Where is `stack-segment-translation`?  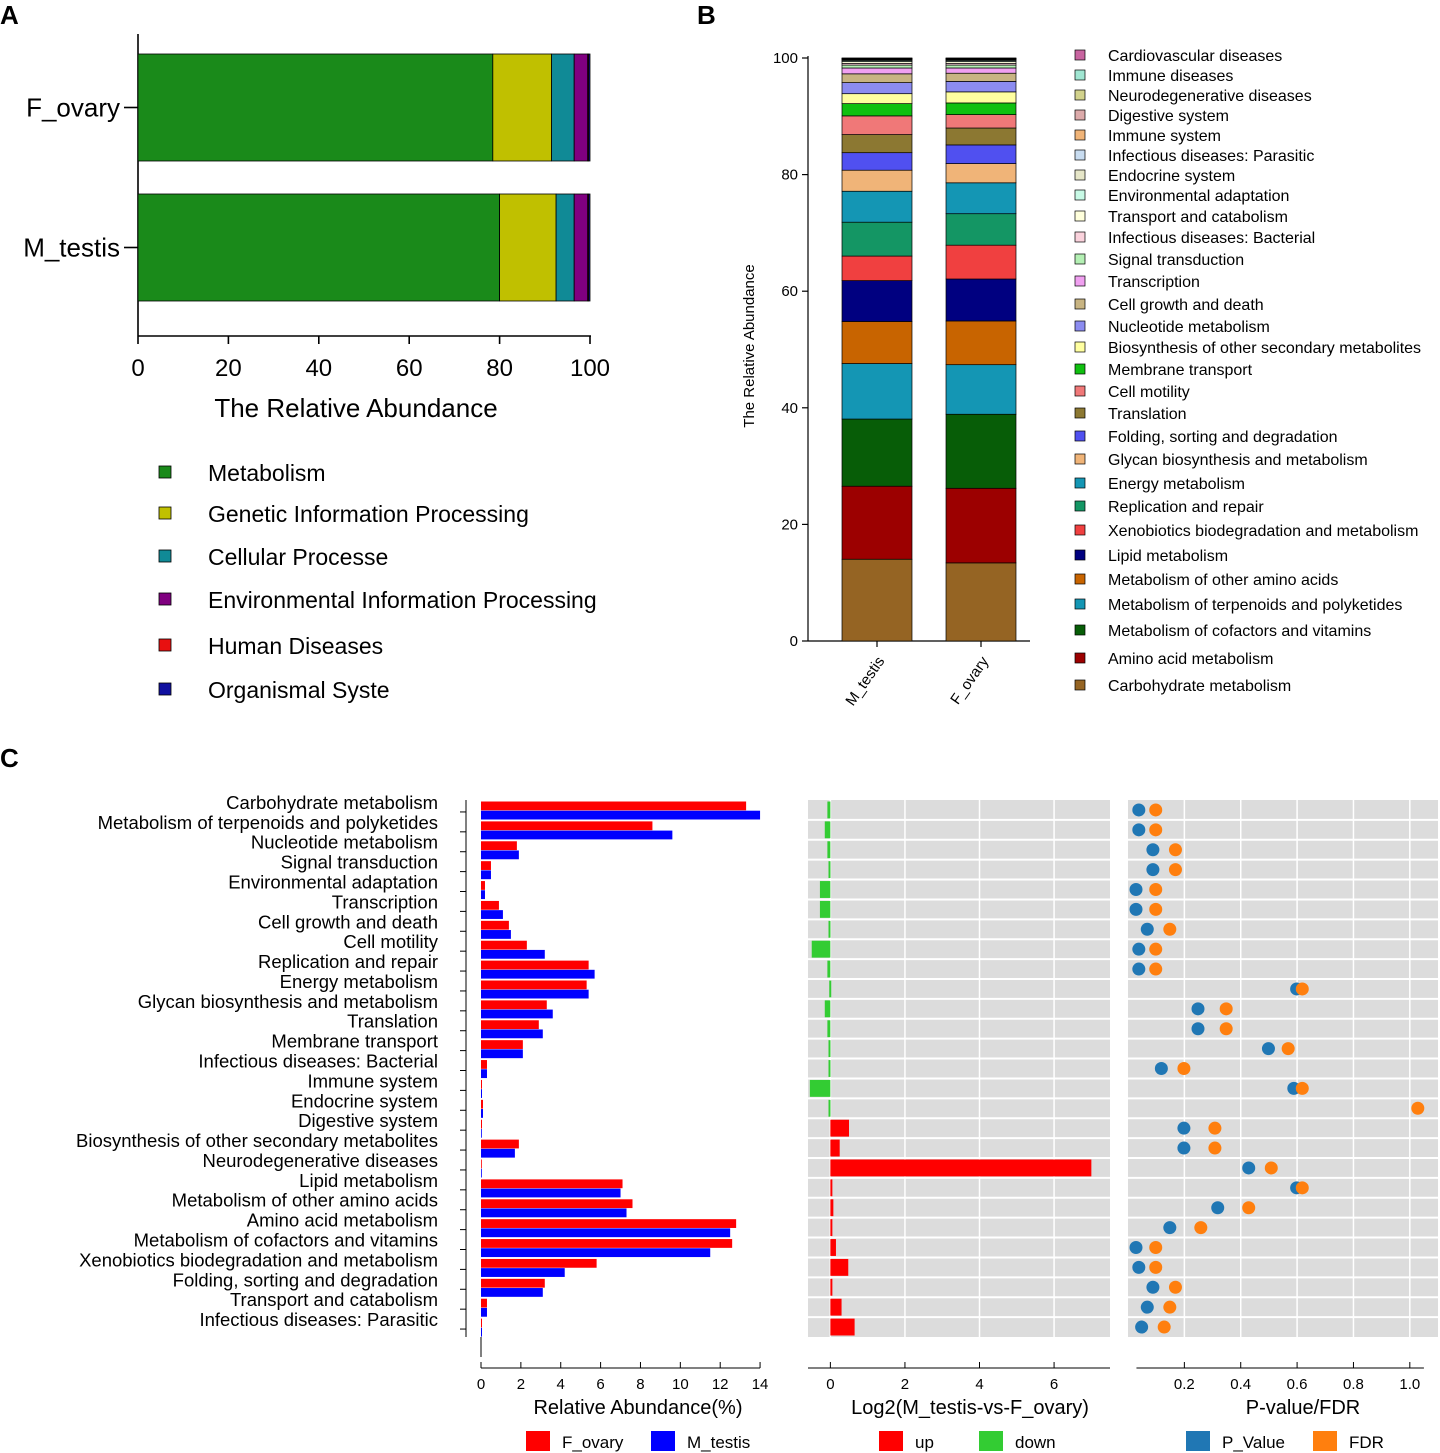
stack-segment-translation is located at coordinates (877, 144).